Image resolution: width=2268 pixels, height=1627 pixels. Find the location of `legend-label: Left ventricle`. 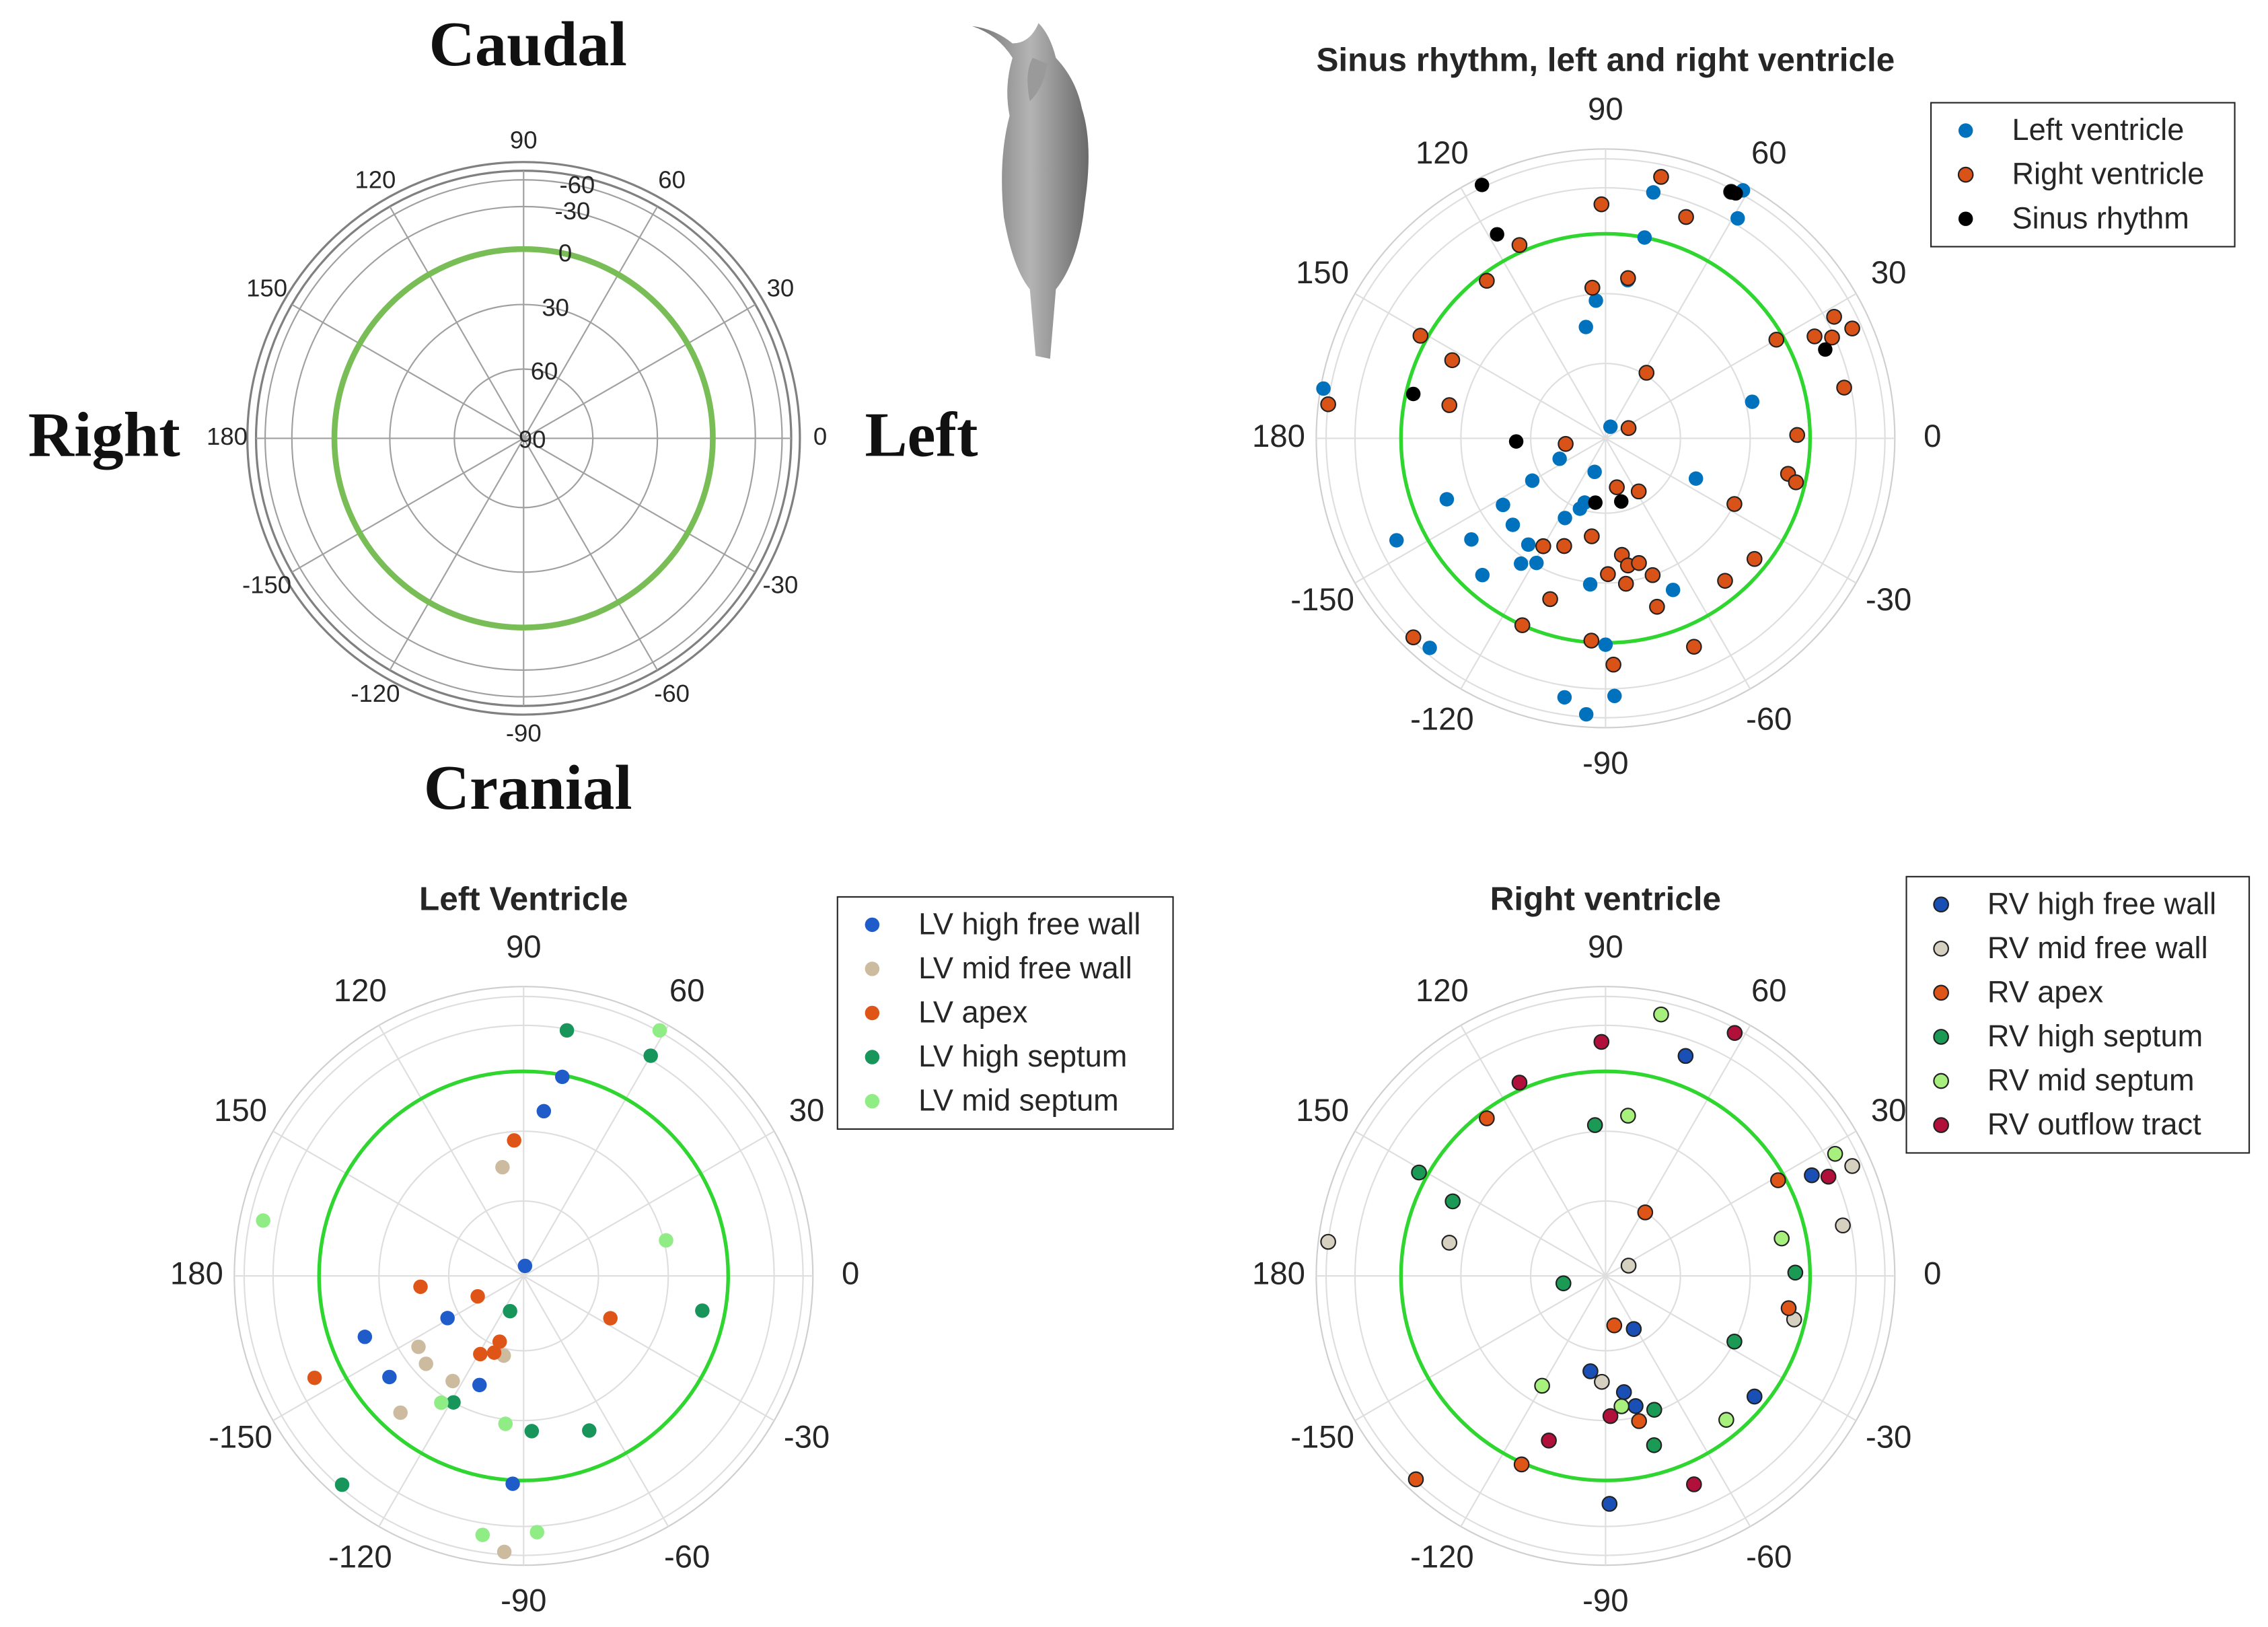

legend-label: Left ventricle is located at coordinates (2098, 129).